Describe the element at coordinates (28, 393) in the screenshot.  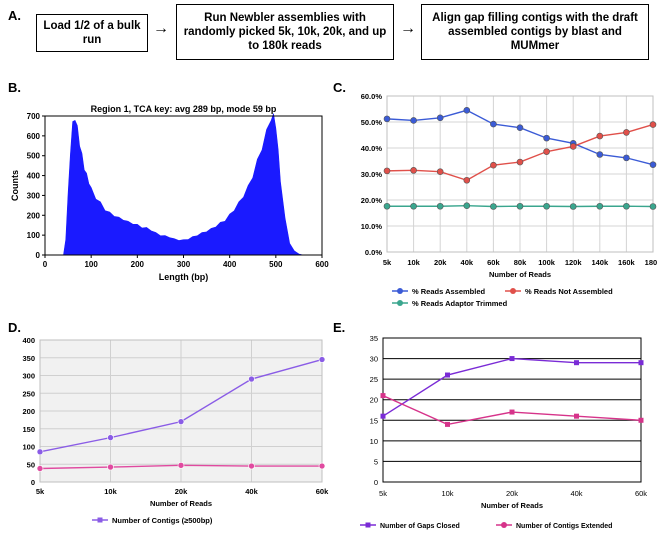
I see `chart-d-ytick-label: 250` at that location.